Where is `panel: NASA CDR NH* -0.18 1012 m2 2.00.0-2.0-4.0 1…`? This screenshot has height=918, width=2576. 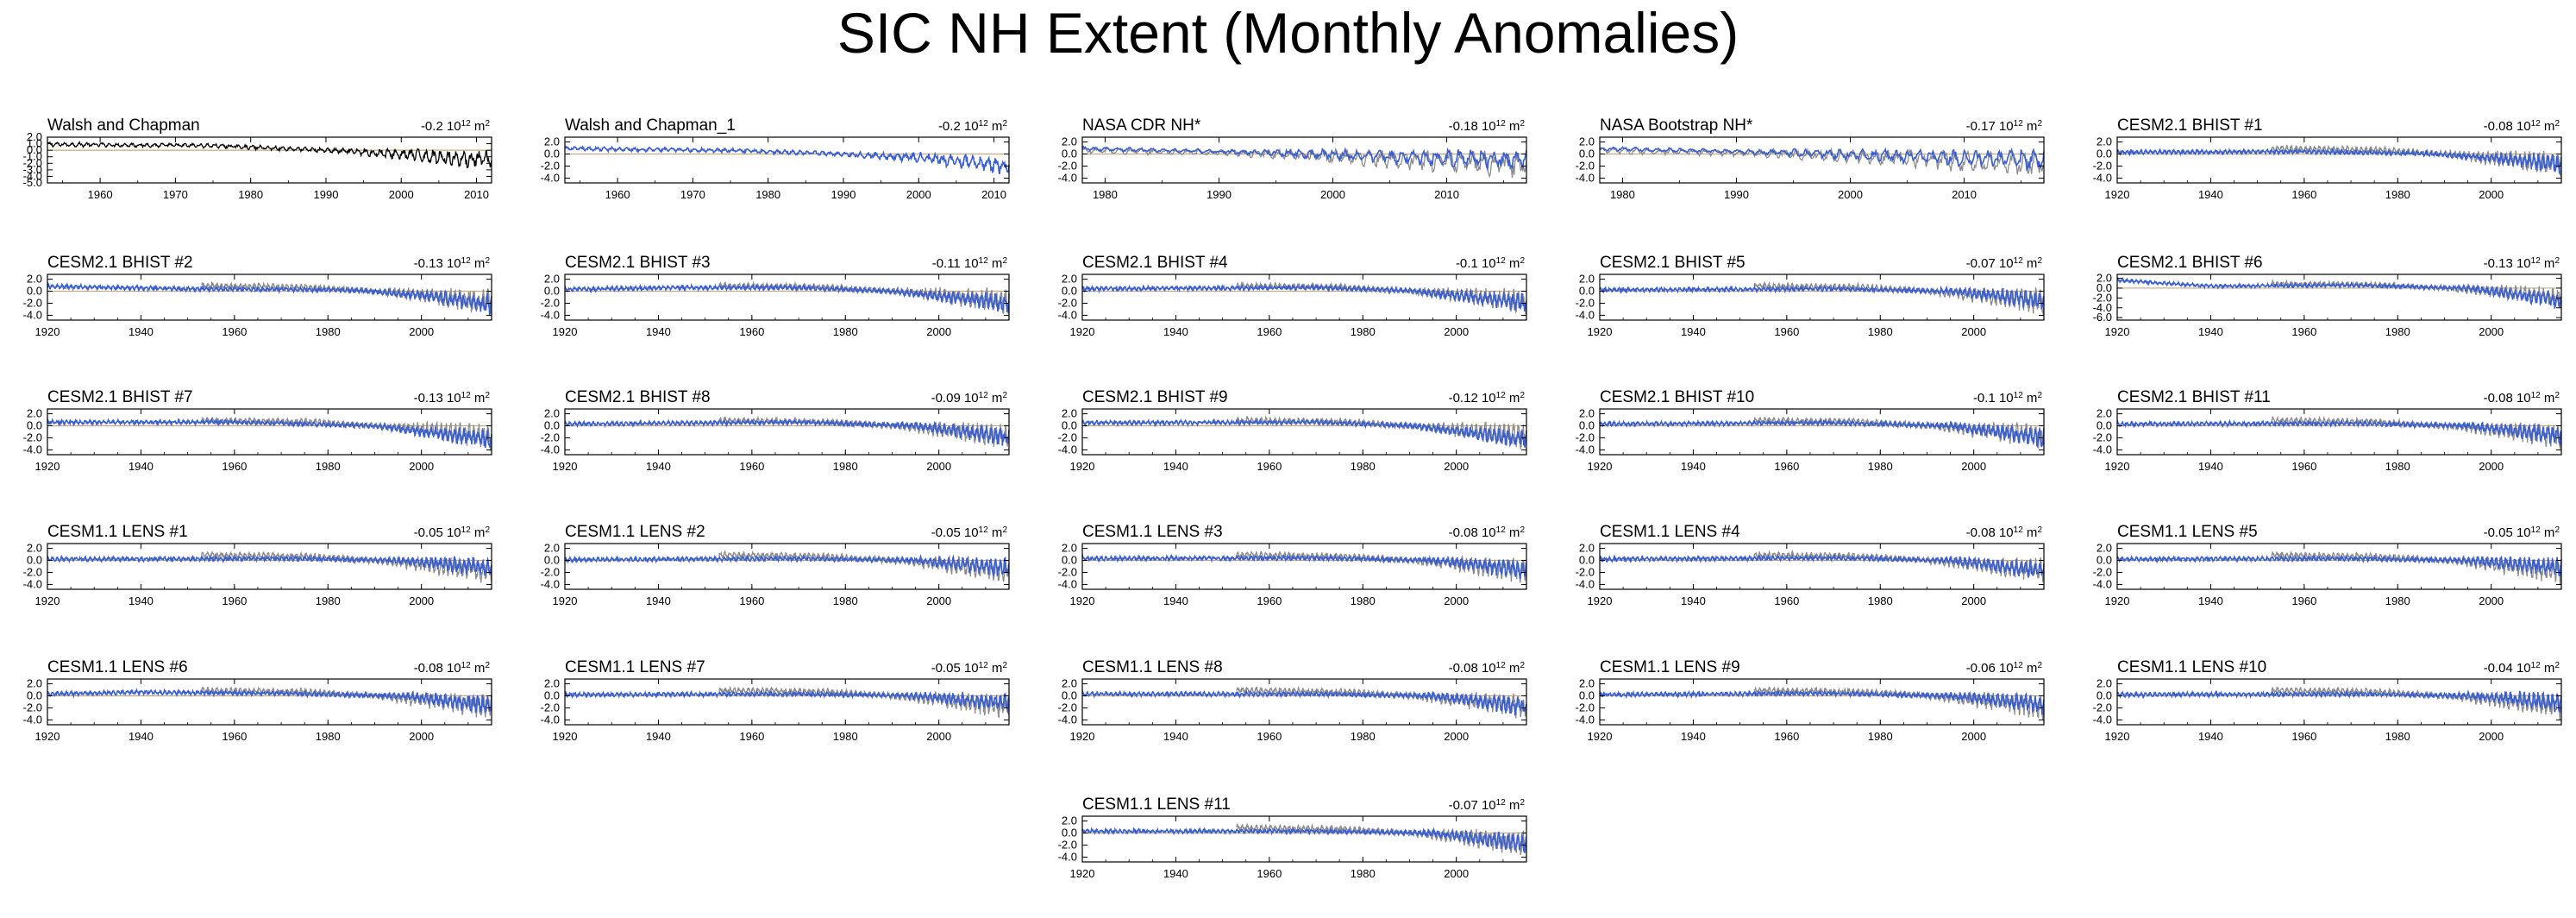 panel: NASA CDR NH* -0.18 1012 m2 2.00.0-2.0-4.0 1… is located at coordinates (1292, 158).